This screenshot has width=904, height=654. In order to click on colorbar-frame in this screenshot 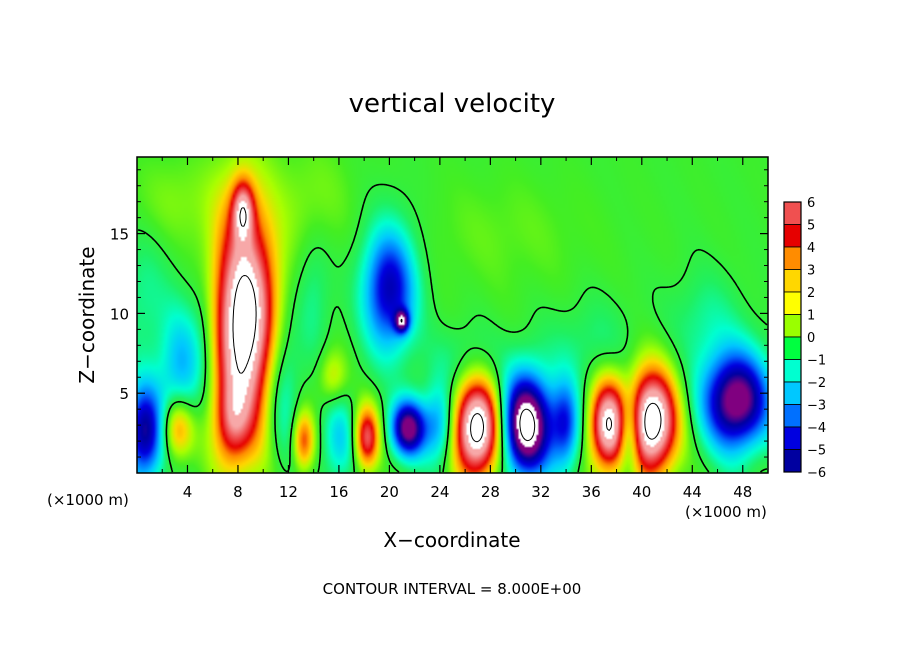, I will do `click(792, 337)`.